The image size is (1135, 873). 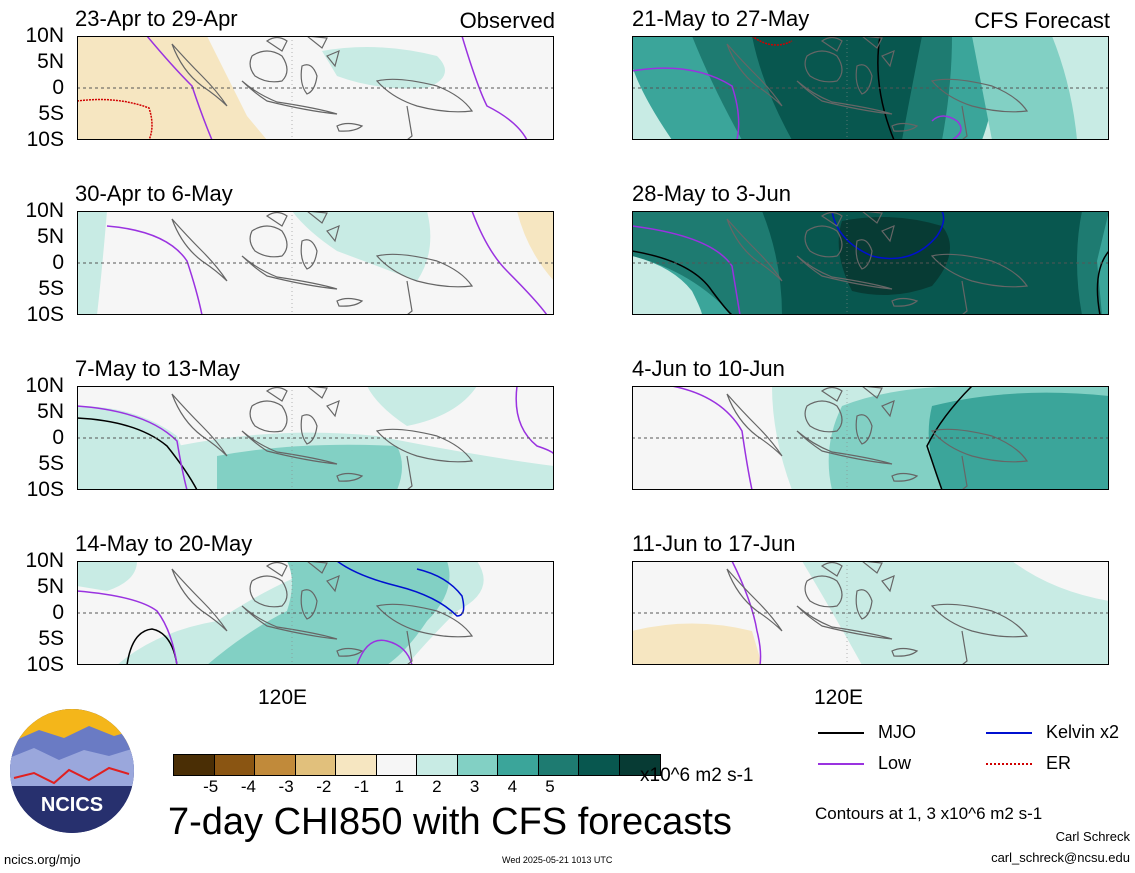 What do you see at coordinates (361, 786) in the screenshot?
I see `colorbar-tick: -1` at bounding box center [361, 786].